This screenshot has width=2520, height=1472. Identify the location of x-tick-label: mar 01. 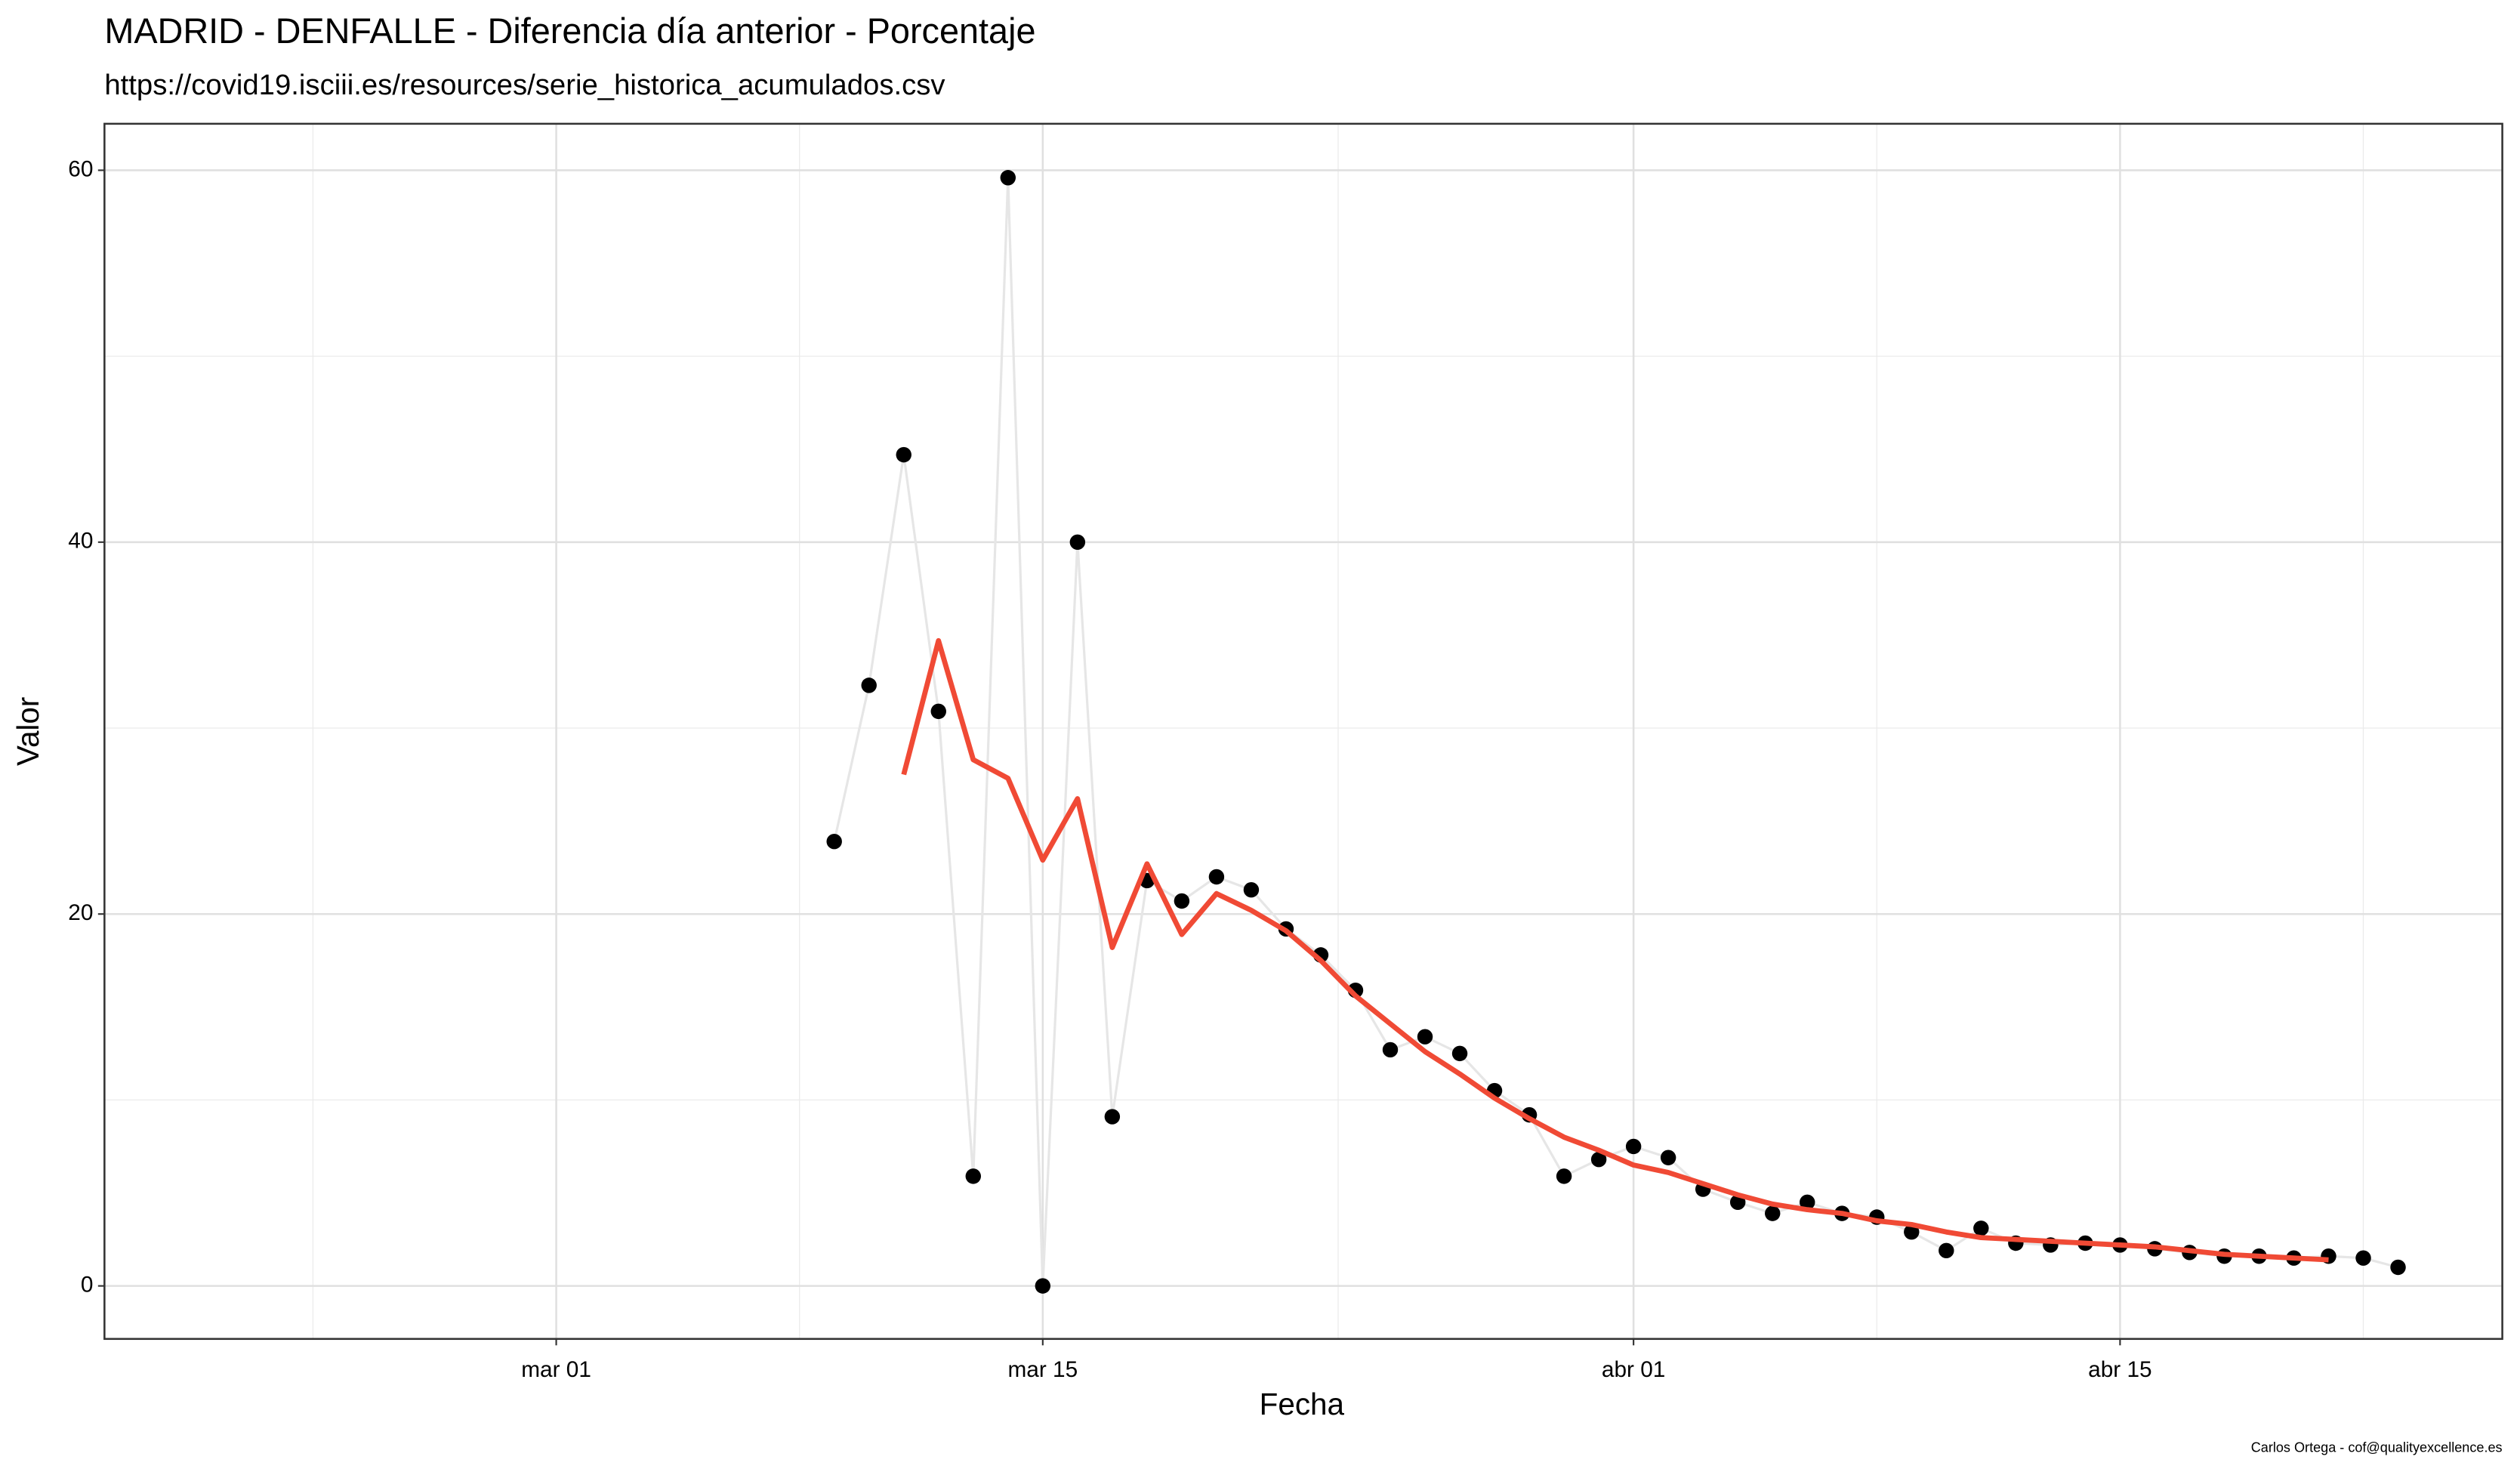
(556, 1369).